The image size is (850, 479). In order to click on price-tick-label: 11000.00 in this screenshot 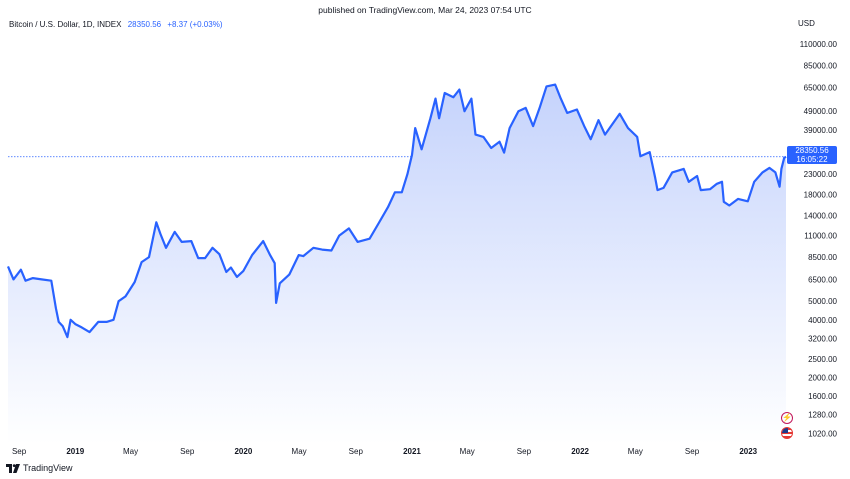, I will do `click(820, 236)`.